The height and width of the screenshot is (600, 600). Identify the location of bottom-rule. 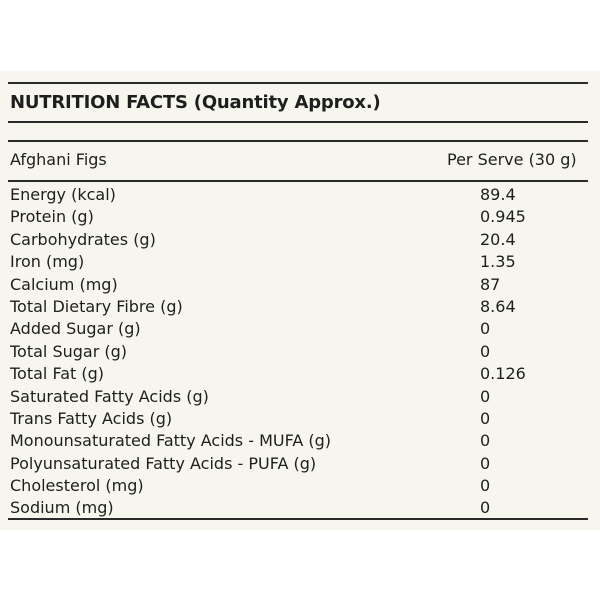
(298, 519).